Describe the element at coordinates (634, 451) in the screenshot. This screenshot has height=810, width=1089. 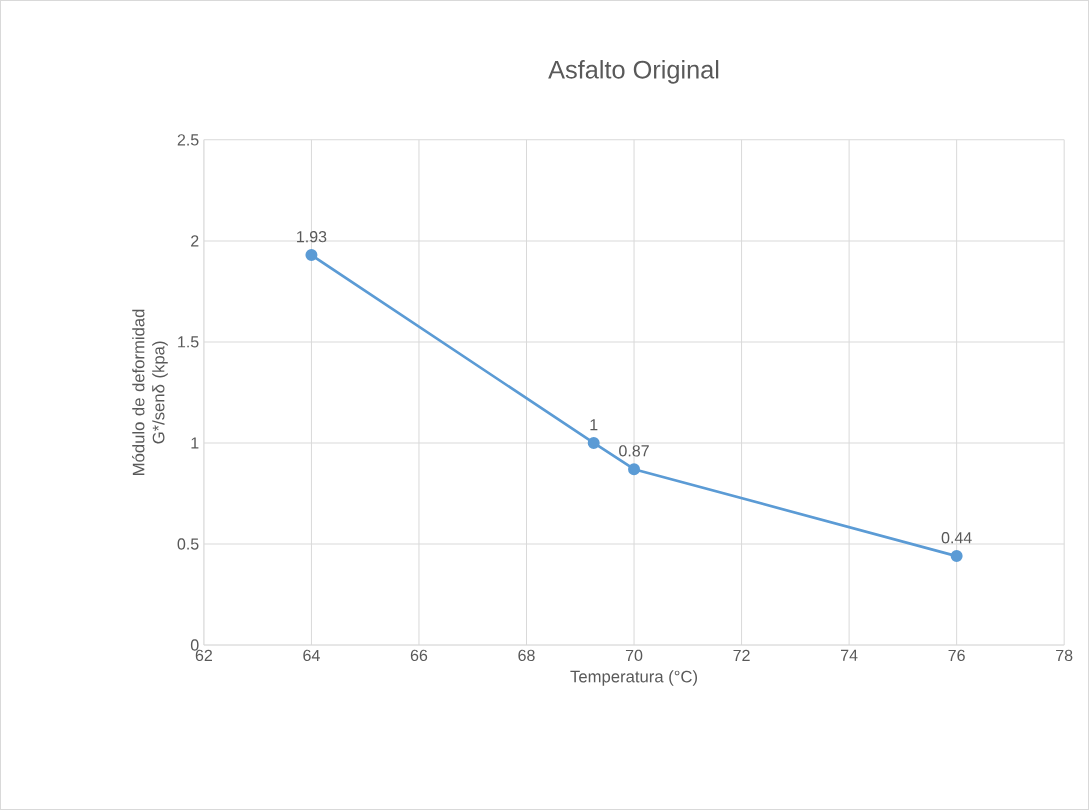
I see `data-label: 0.87` at that location.